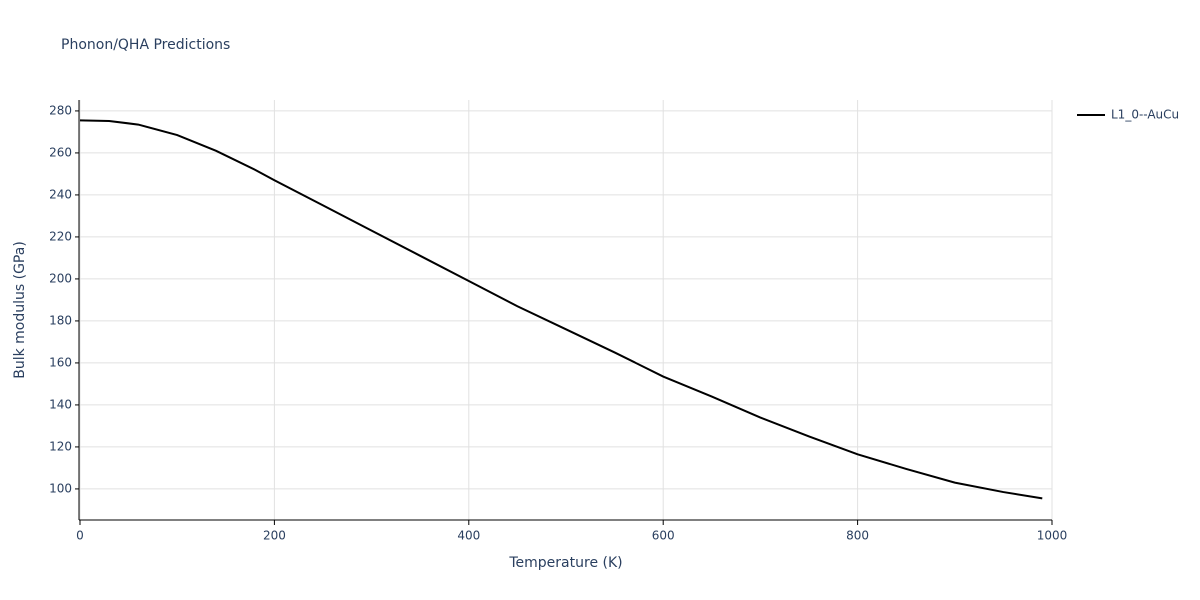 This screenshot has width=1200, height=600. Describe the element at coordinates (468, 536) in the screenshot. I see `x-tick-label: 400` at that location.